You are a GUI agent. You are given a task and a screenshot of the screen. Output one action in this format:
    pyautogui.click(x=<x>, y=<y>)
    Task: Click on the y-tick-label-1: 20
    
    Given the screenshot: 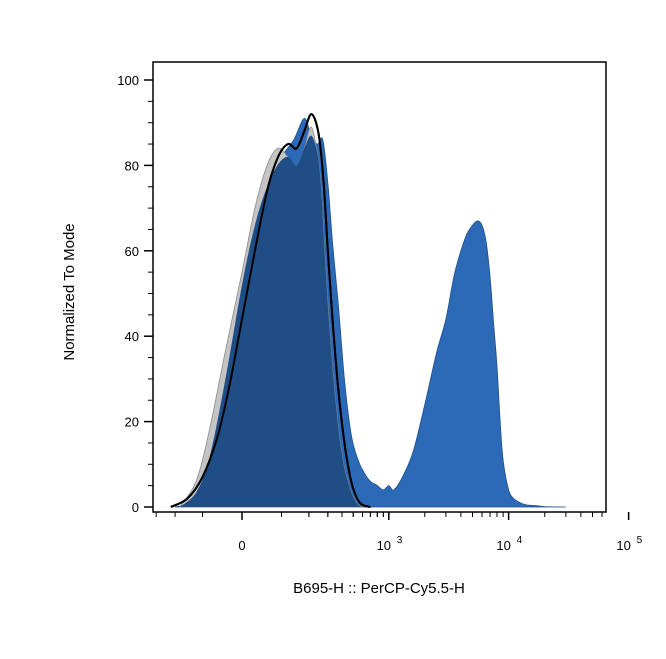 What is the action you would take?
    pyautogui.click(x=132, y=422)
    